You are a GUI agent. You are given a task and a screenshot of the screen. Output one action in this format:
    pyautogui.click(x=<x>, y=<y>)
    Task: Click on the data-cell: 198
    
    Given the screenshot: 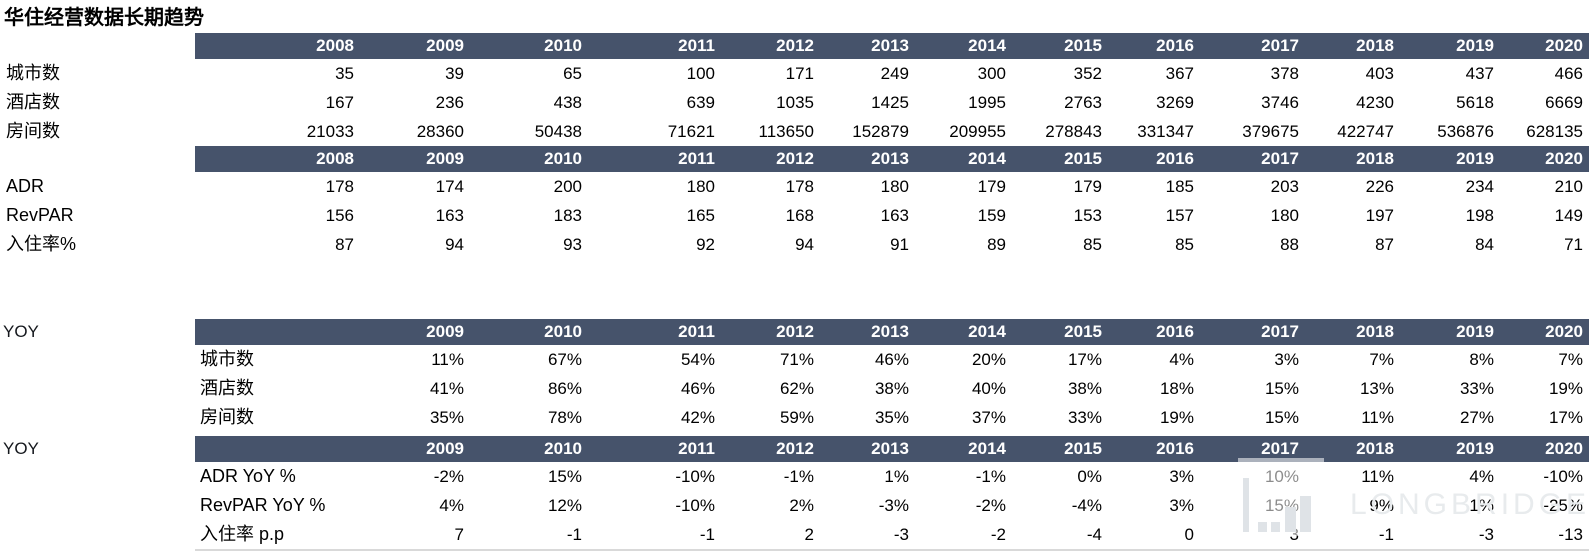 What is the action you would take?
    pyautogui.click(x=1479, y=215)
    